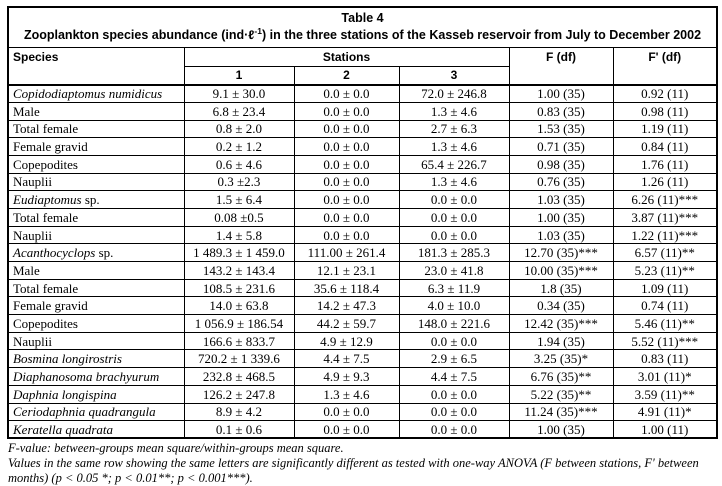  What do you see at coordinates (454, 253) in the screenshot?
I see `station3-value: 181.3 ± 285.3` at bounding box center [454, 253].